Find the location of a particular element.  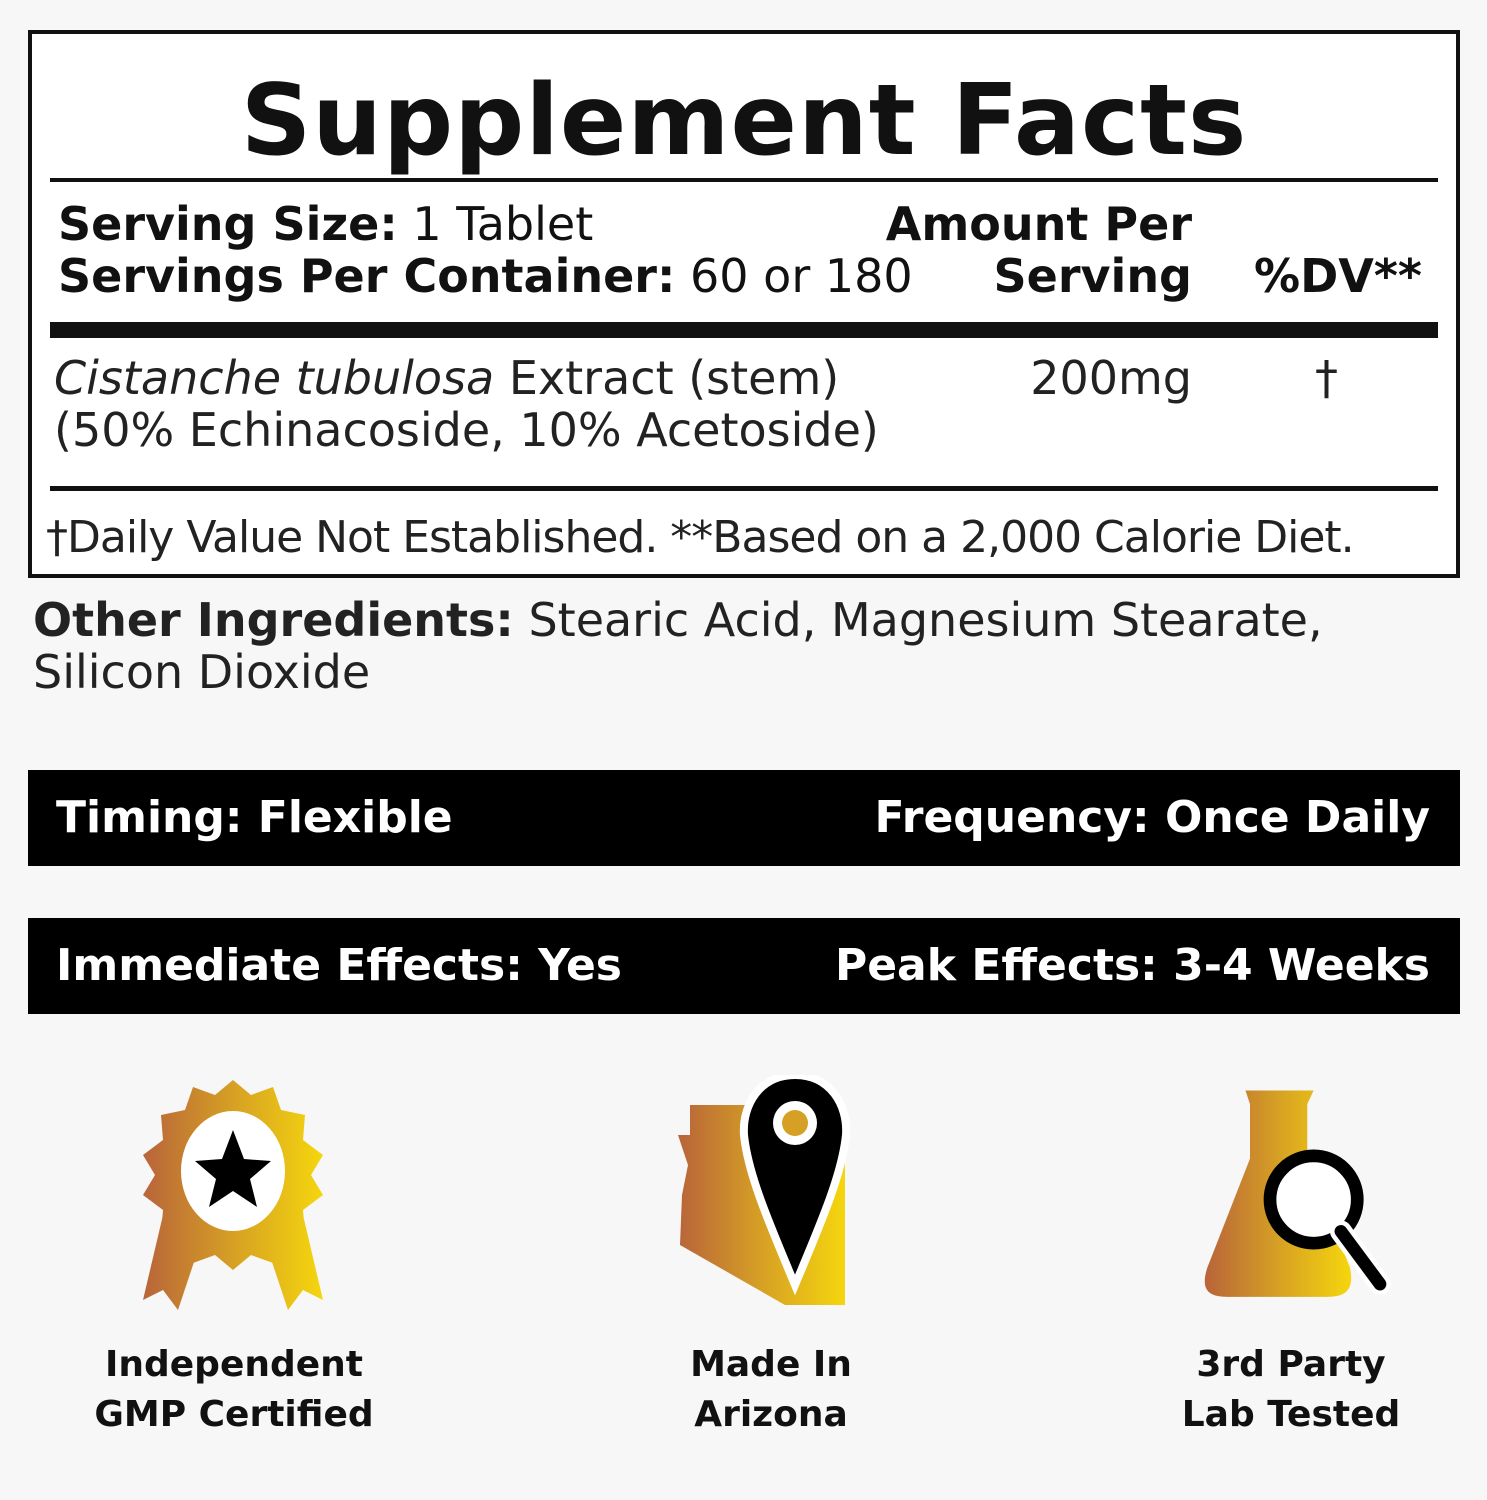

ingredient-dv: † is located at coordinates (1326, 378).